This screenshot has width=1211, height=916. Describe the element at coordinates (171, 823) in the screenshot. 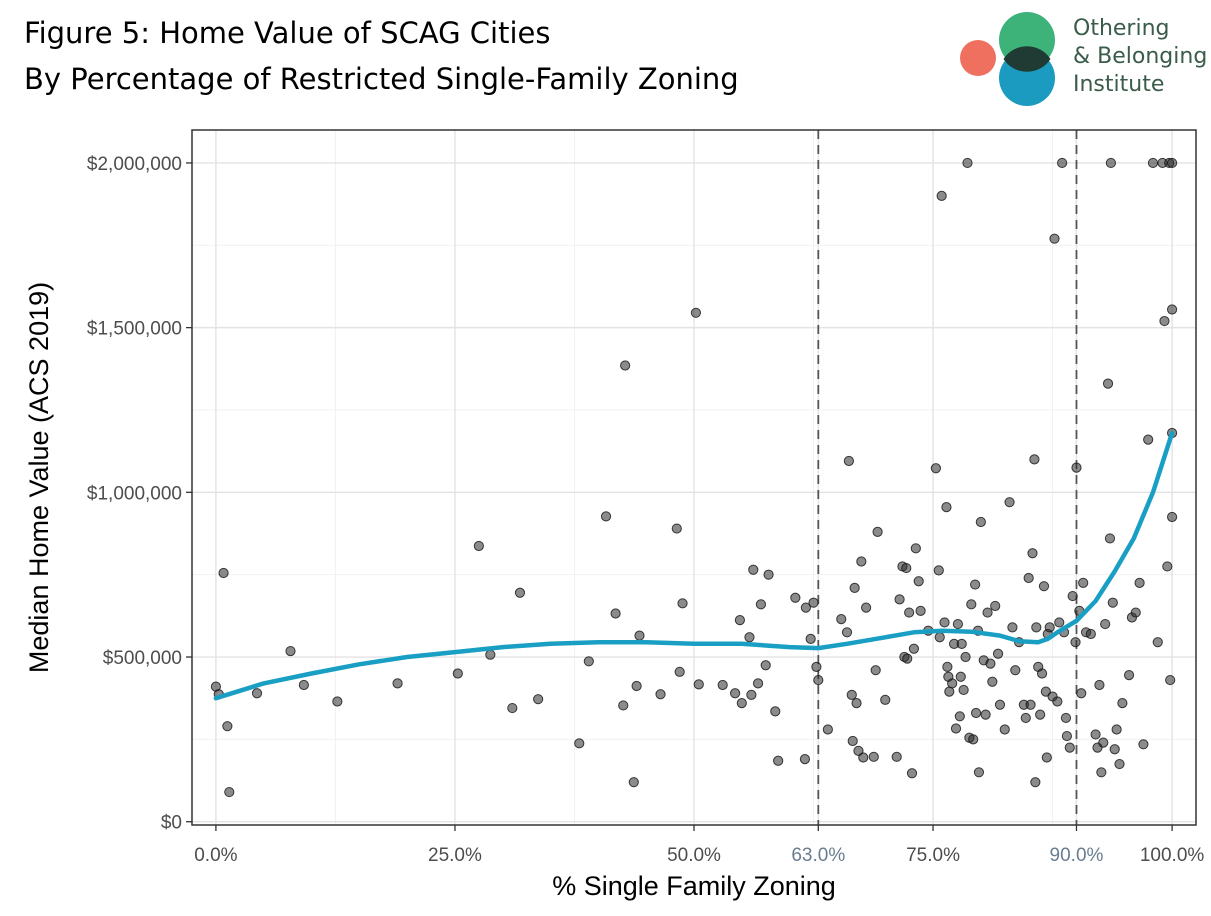

I see `y-tick-label: $0` at that location.